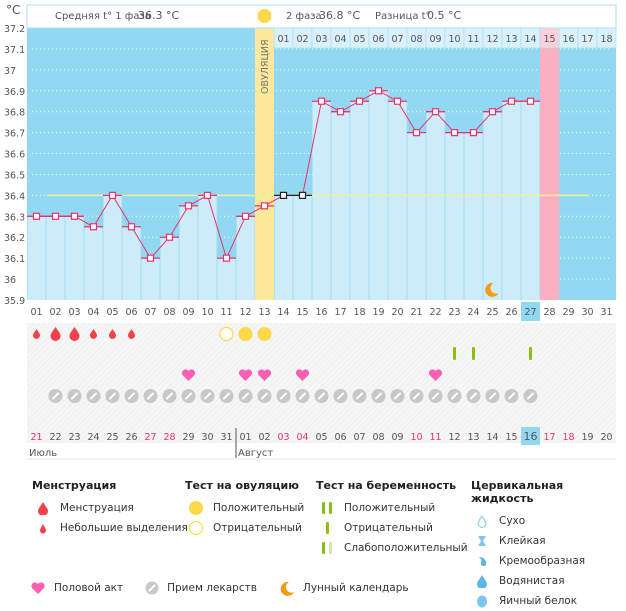 This screenshot has height=611, width=626. Describe the element at coordinates (74, 485) in the screenshot. I see `legend-title: Менструация` at that location.